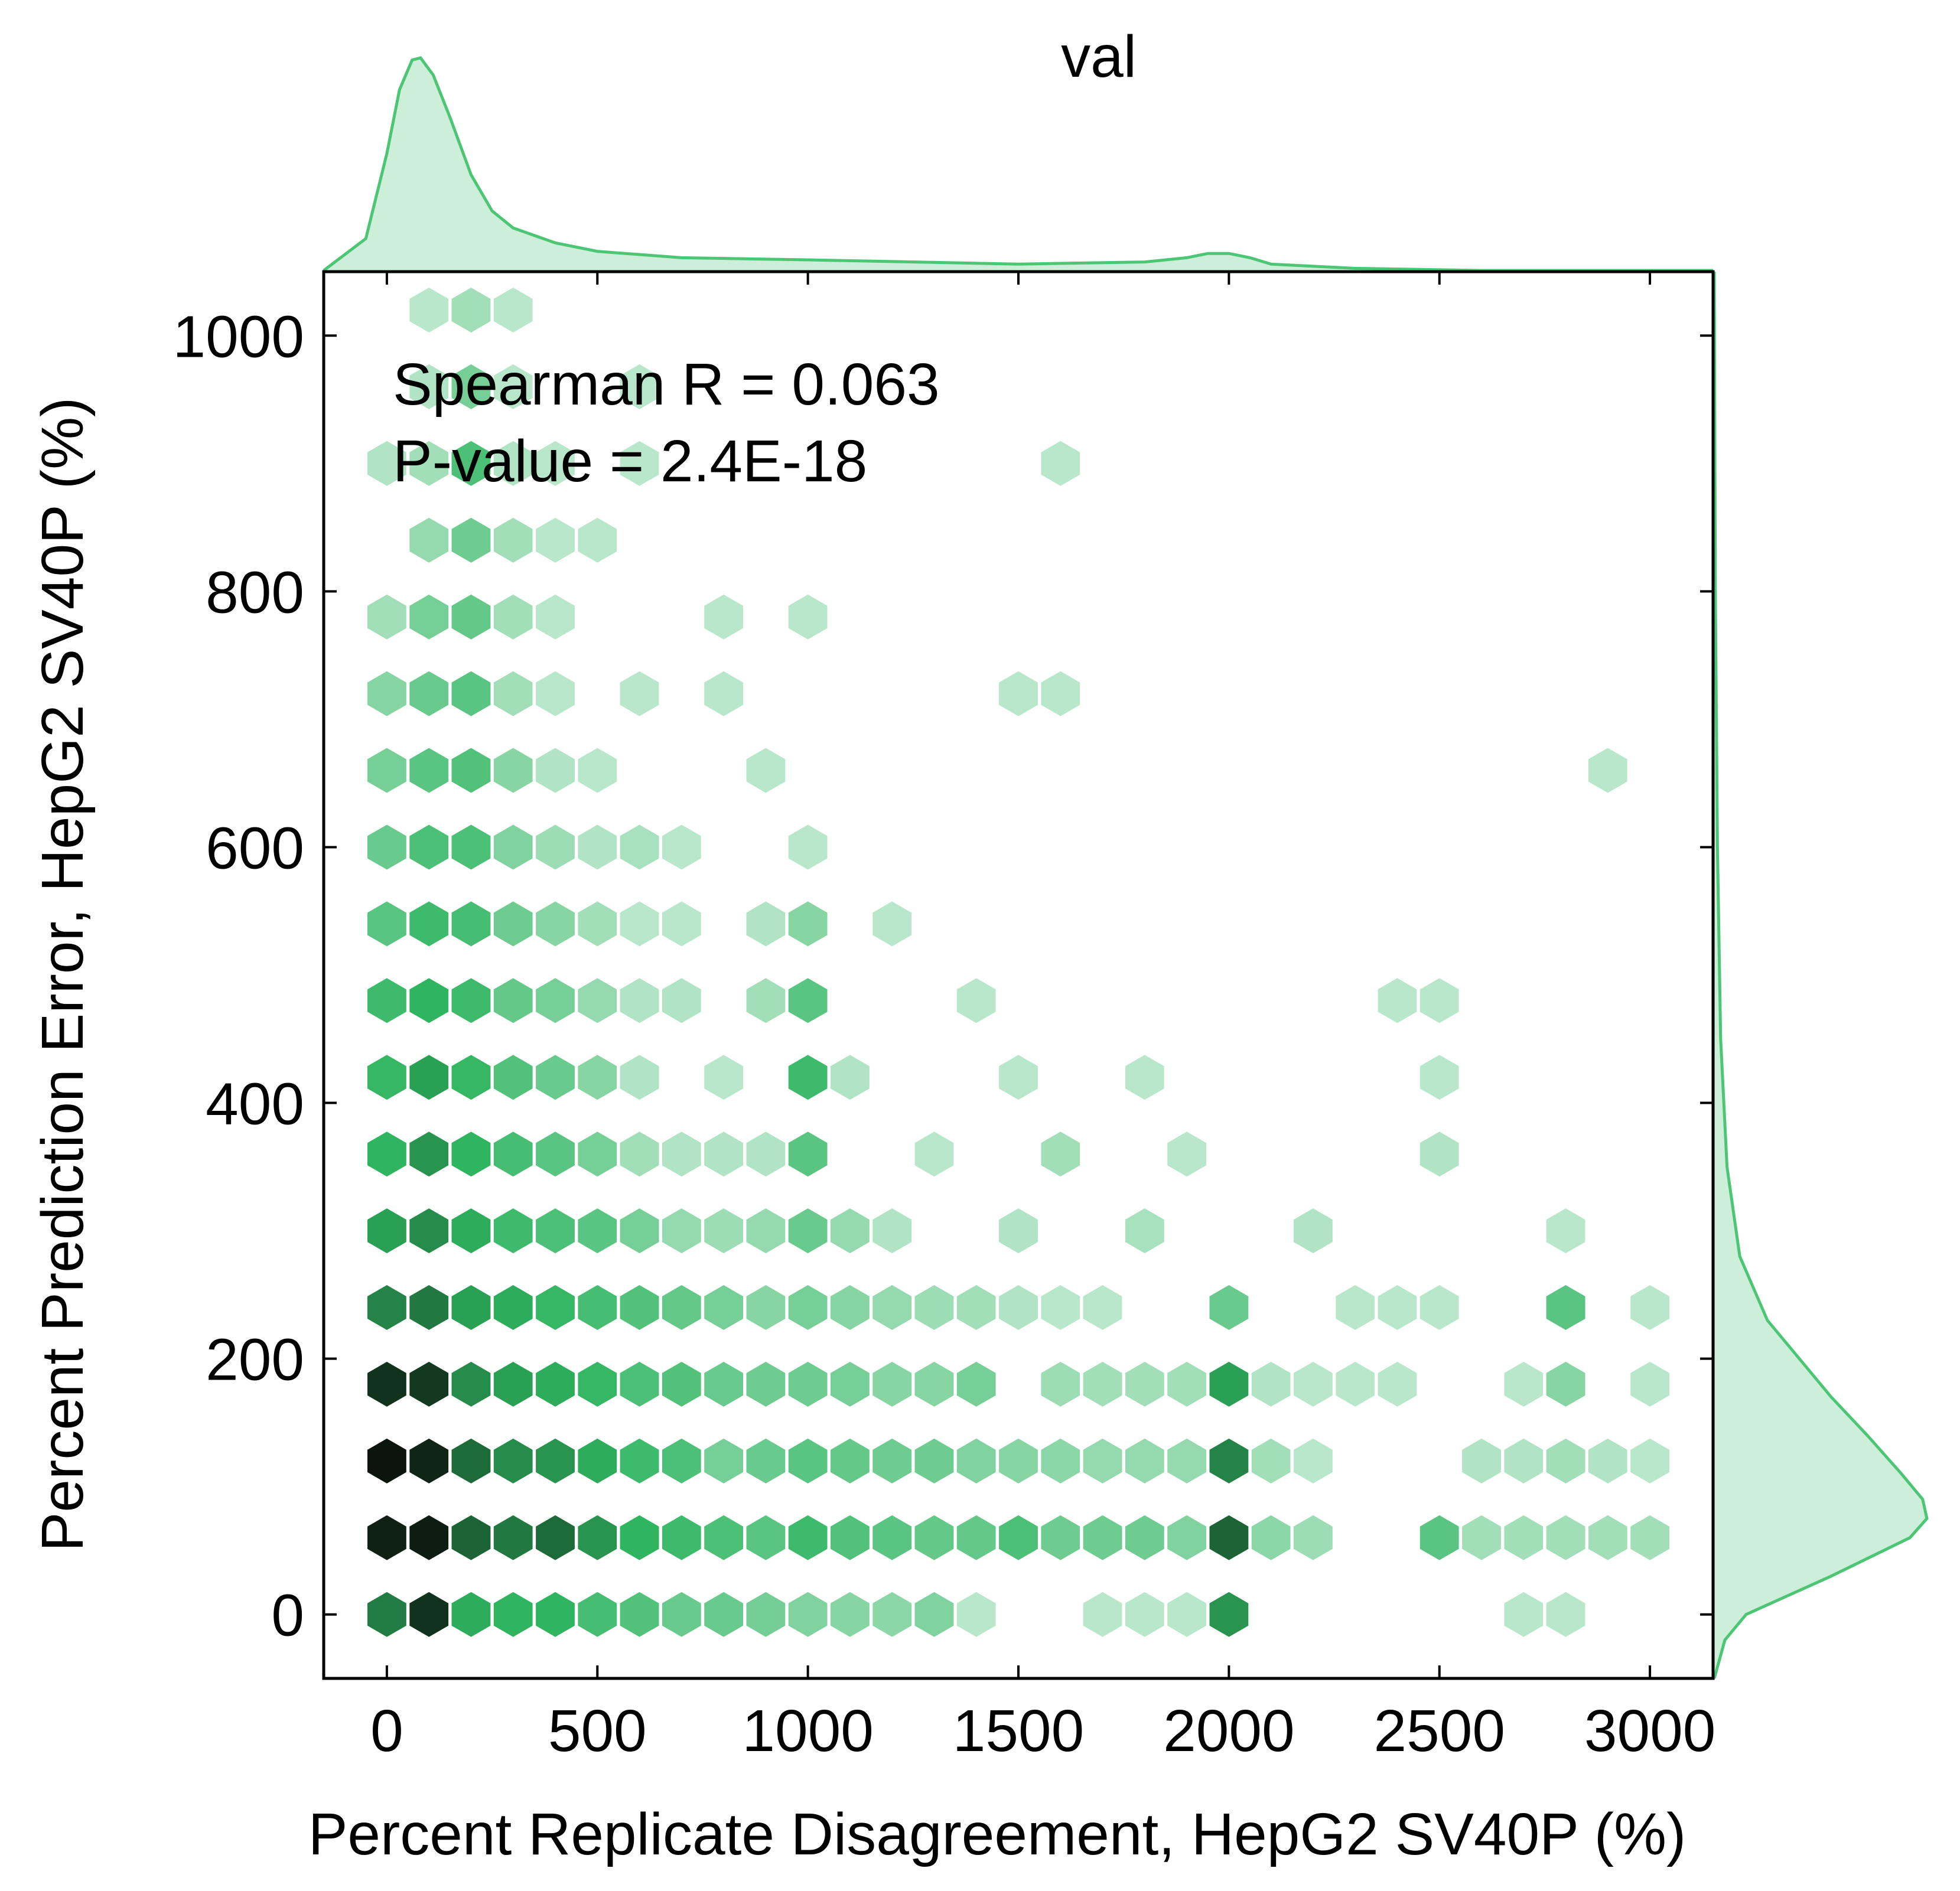 The height and width of the screenshot is (1891, 1960). I want to click on spearman-annotation: Spearman R = 0.063, so click(666, 384).